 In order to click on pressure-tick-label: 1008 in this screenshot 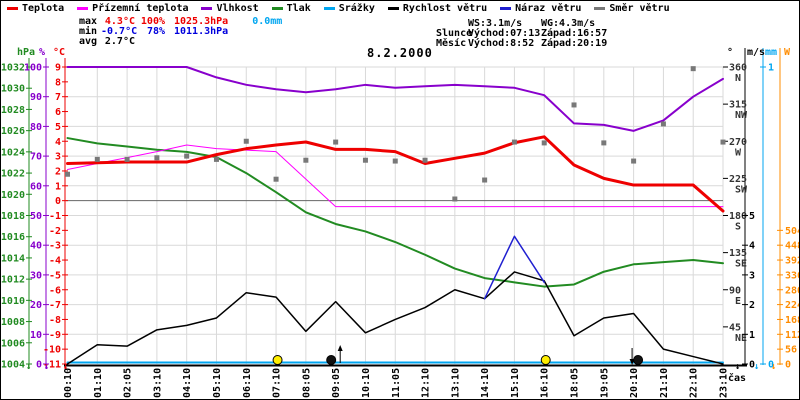, I will do `click(13, 322)`.